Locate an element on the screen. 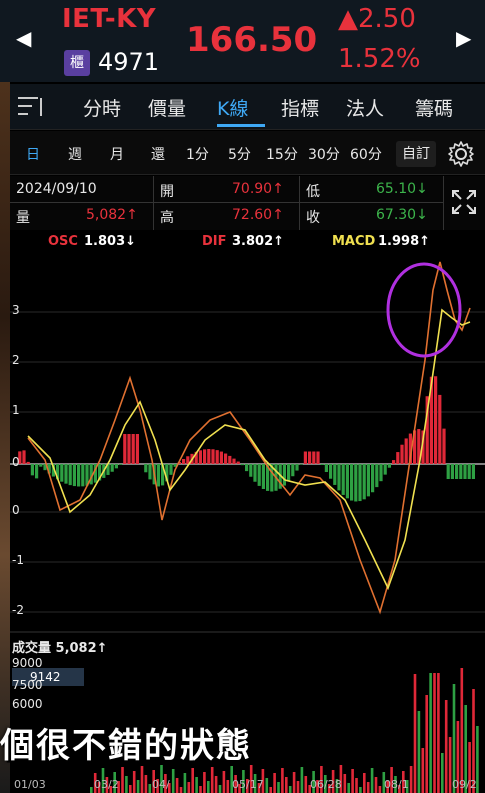 The width and height of the screenshot is (485, 793). volume-label: 量 is located at coordinates (23, 218).